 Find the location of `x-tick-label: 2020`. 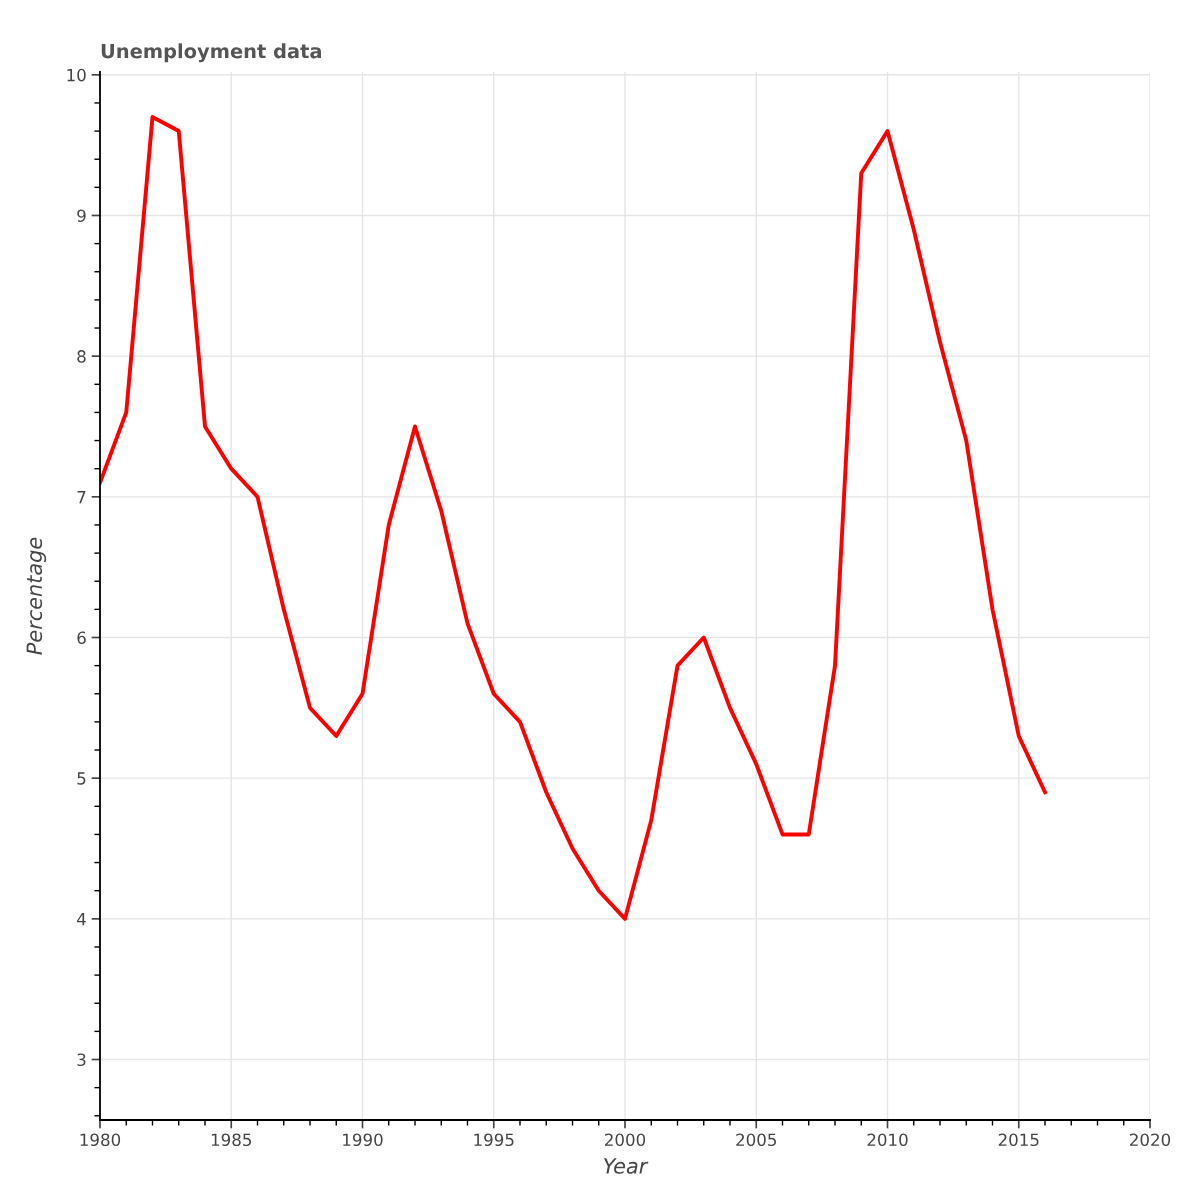

x-tick-label: 2020 is located at coordinates (1150, 1140).